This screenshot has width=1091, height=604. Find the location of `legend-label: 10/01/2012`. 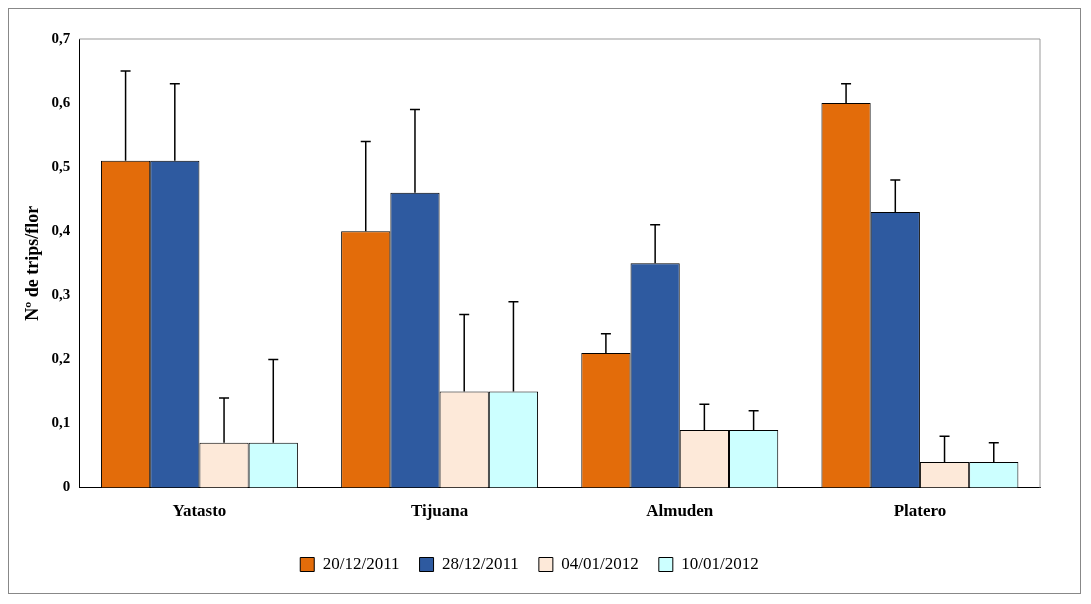

legend-label: 10/01/2012 is located at coordinates (720, 563).